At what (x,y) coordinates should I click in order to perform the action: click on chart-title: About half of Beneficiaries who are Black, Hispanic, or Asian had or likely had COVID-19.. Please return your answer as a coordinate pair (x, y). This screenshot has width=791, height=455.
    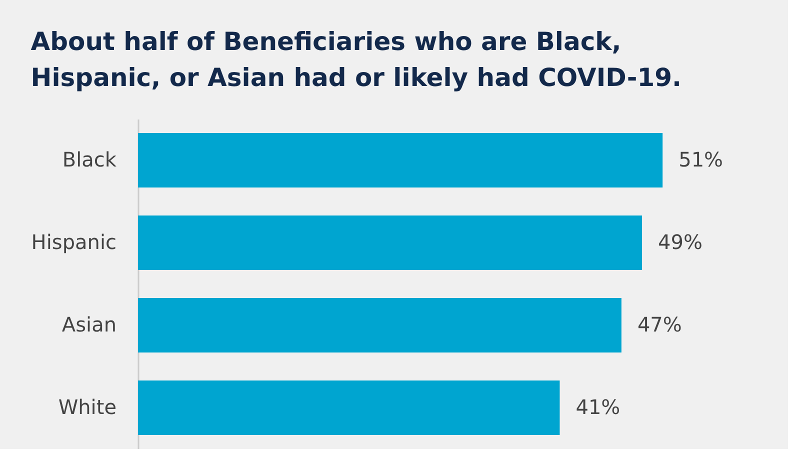
    Looking at the image, I should click on (356, 59).